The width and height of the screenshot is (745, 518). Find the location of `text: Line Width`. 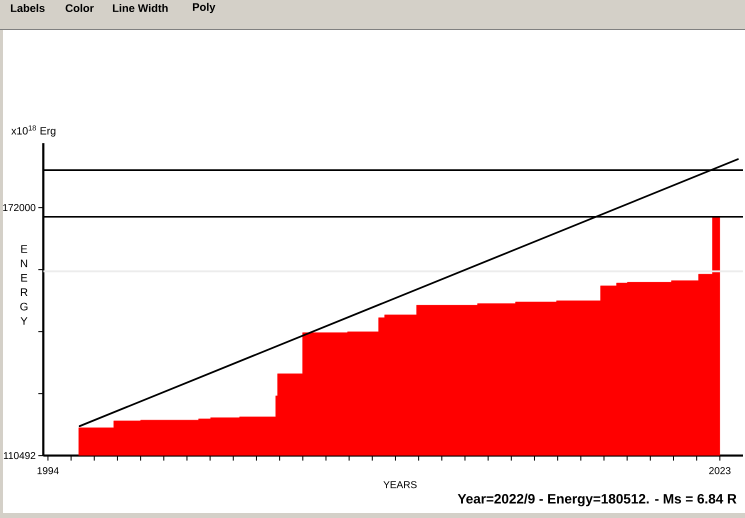

text: Line Width is located at coordinates (140, 8).